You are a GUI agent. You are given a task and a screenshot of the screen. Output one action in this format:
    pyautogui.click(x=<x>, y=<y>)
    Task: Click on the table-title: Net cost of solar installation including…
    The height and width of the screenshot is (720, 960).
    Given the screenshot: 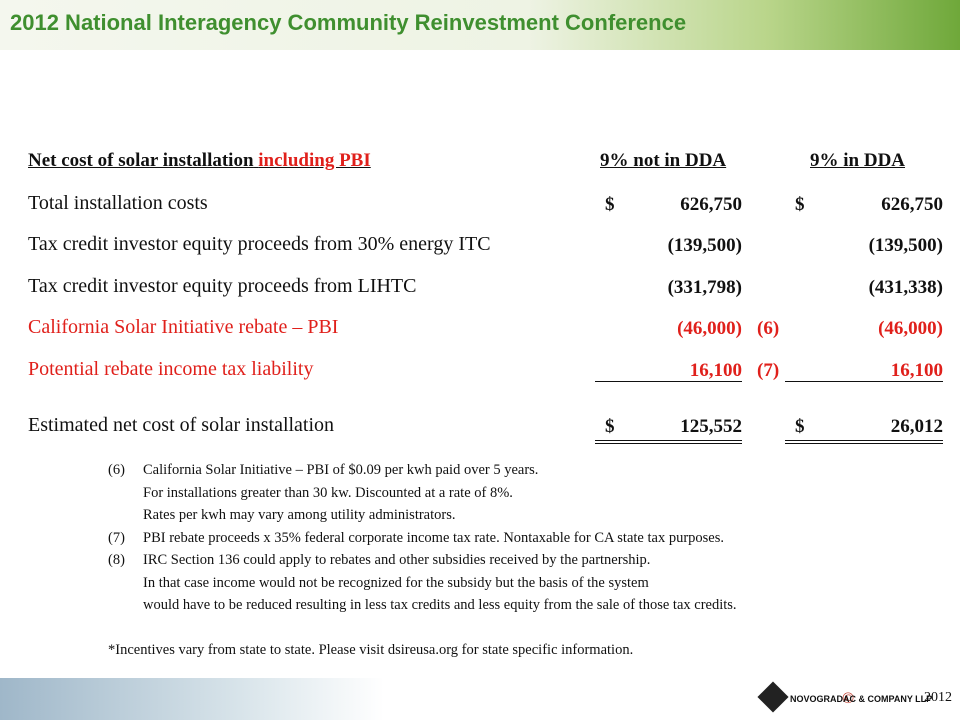 What is the action you would take?
    pyautogui.click(x=199, y=161)
    